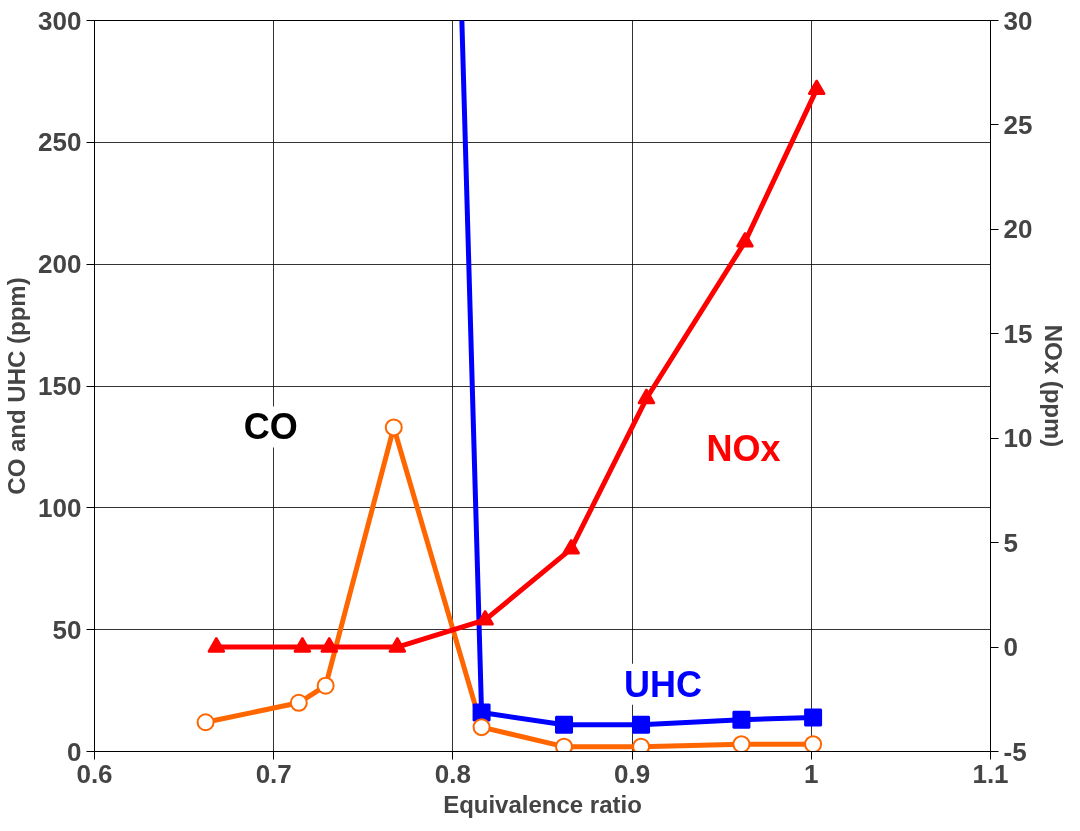 This screenshot has width=1080, height=831. I want to click on y2-tick-label: 5, so click(1010, 542).